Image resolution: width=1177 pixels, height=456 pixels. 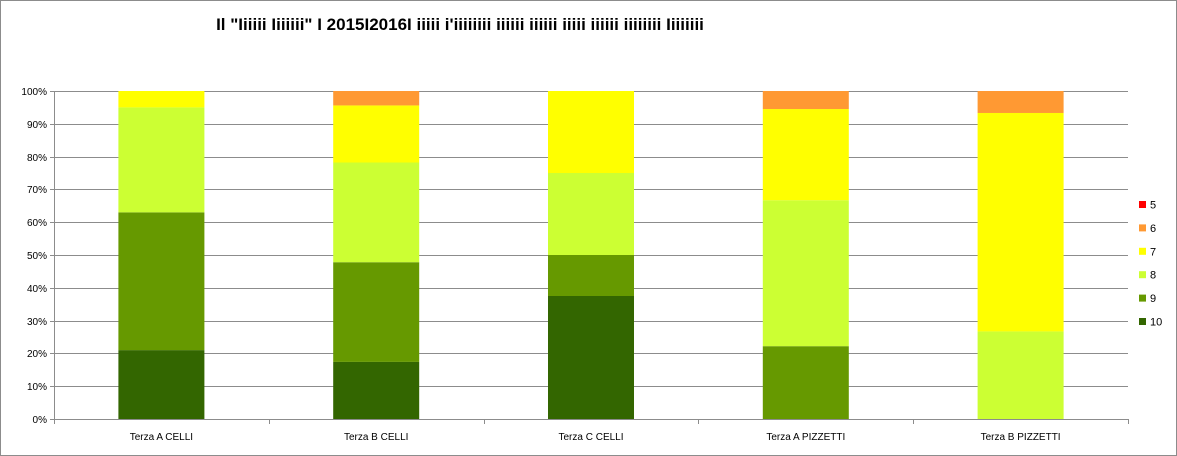 What do you see at coordinates (40, 420) in the screenshot?
I see `y-tick-label: 0%` at bounding box center [40, 420].